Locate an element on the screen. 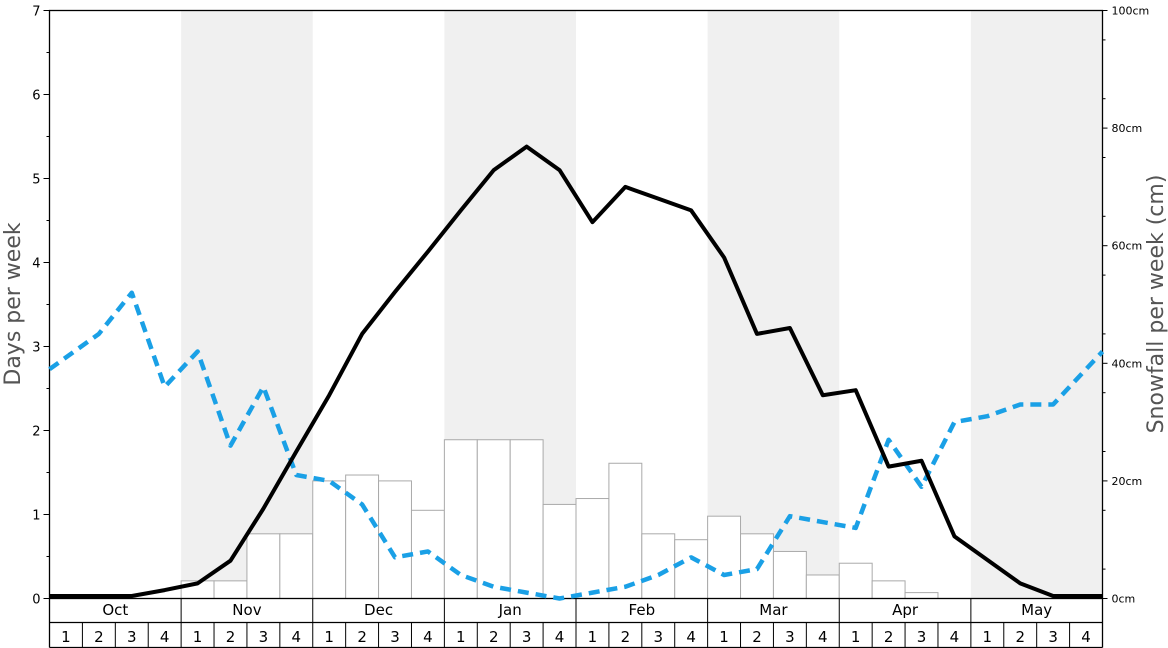 The height and width of the screenshot is (648, 1168). month-shade-nov is located at coordinates (247, 304).